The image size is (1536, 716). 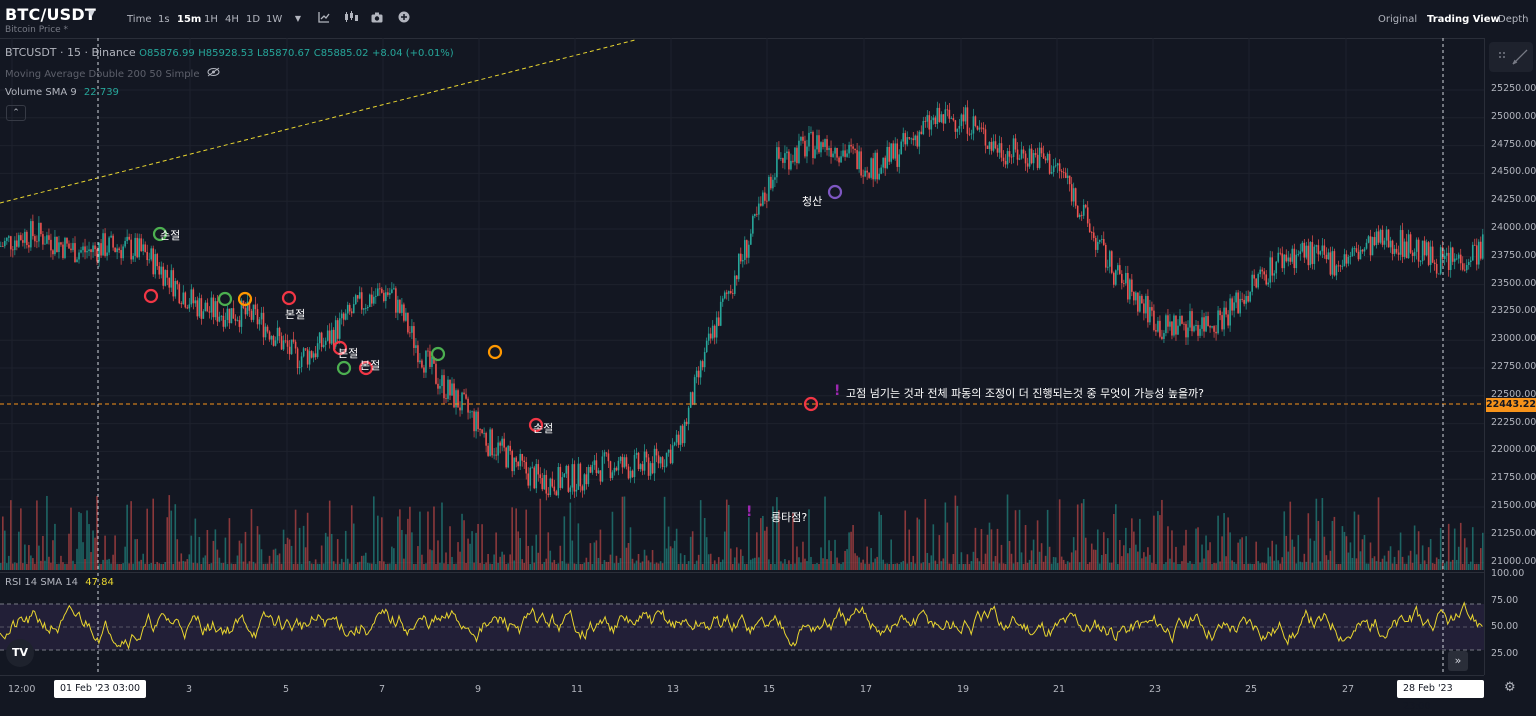 I want to click on timeframe-1w: 1W, so click(x=274, y=19).